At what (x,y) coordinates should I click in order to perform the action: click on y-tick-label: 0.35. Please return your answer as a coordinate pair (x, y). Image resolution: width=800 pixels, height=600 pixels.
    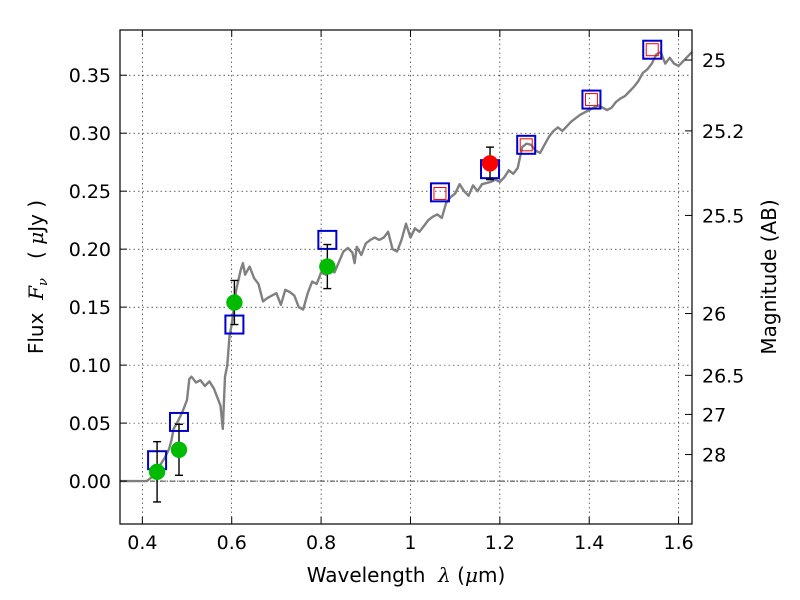
    Looking at the image, I should click on (90, 76).